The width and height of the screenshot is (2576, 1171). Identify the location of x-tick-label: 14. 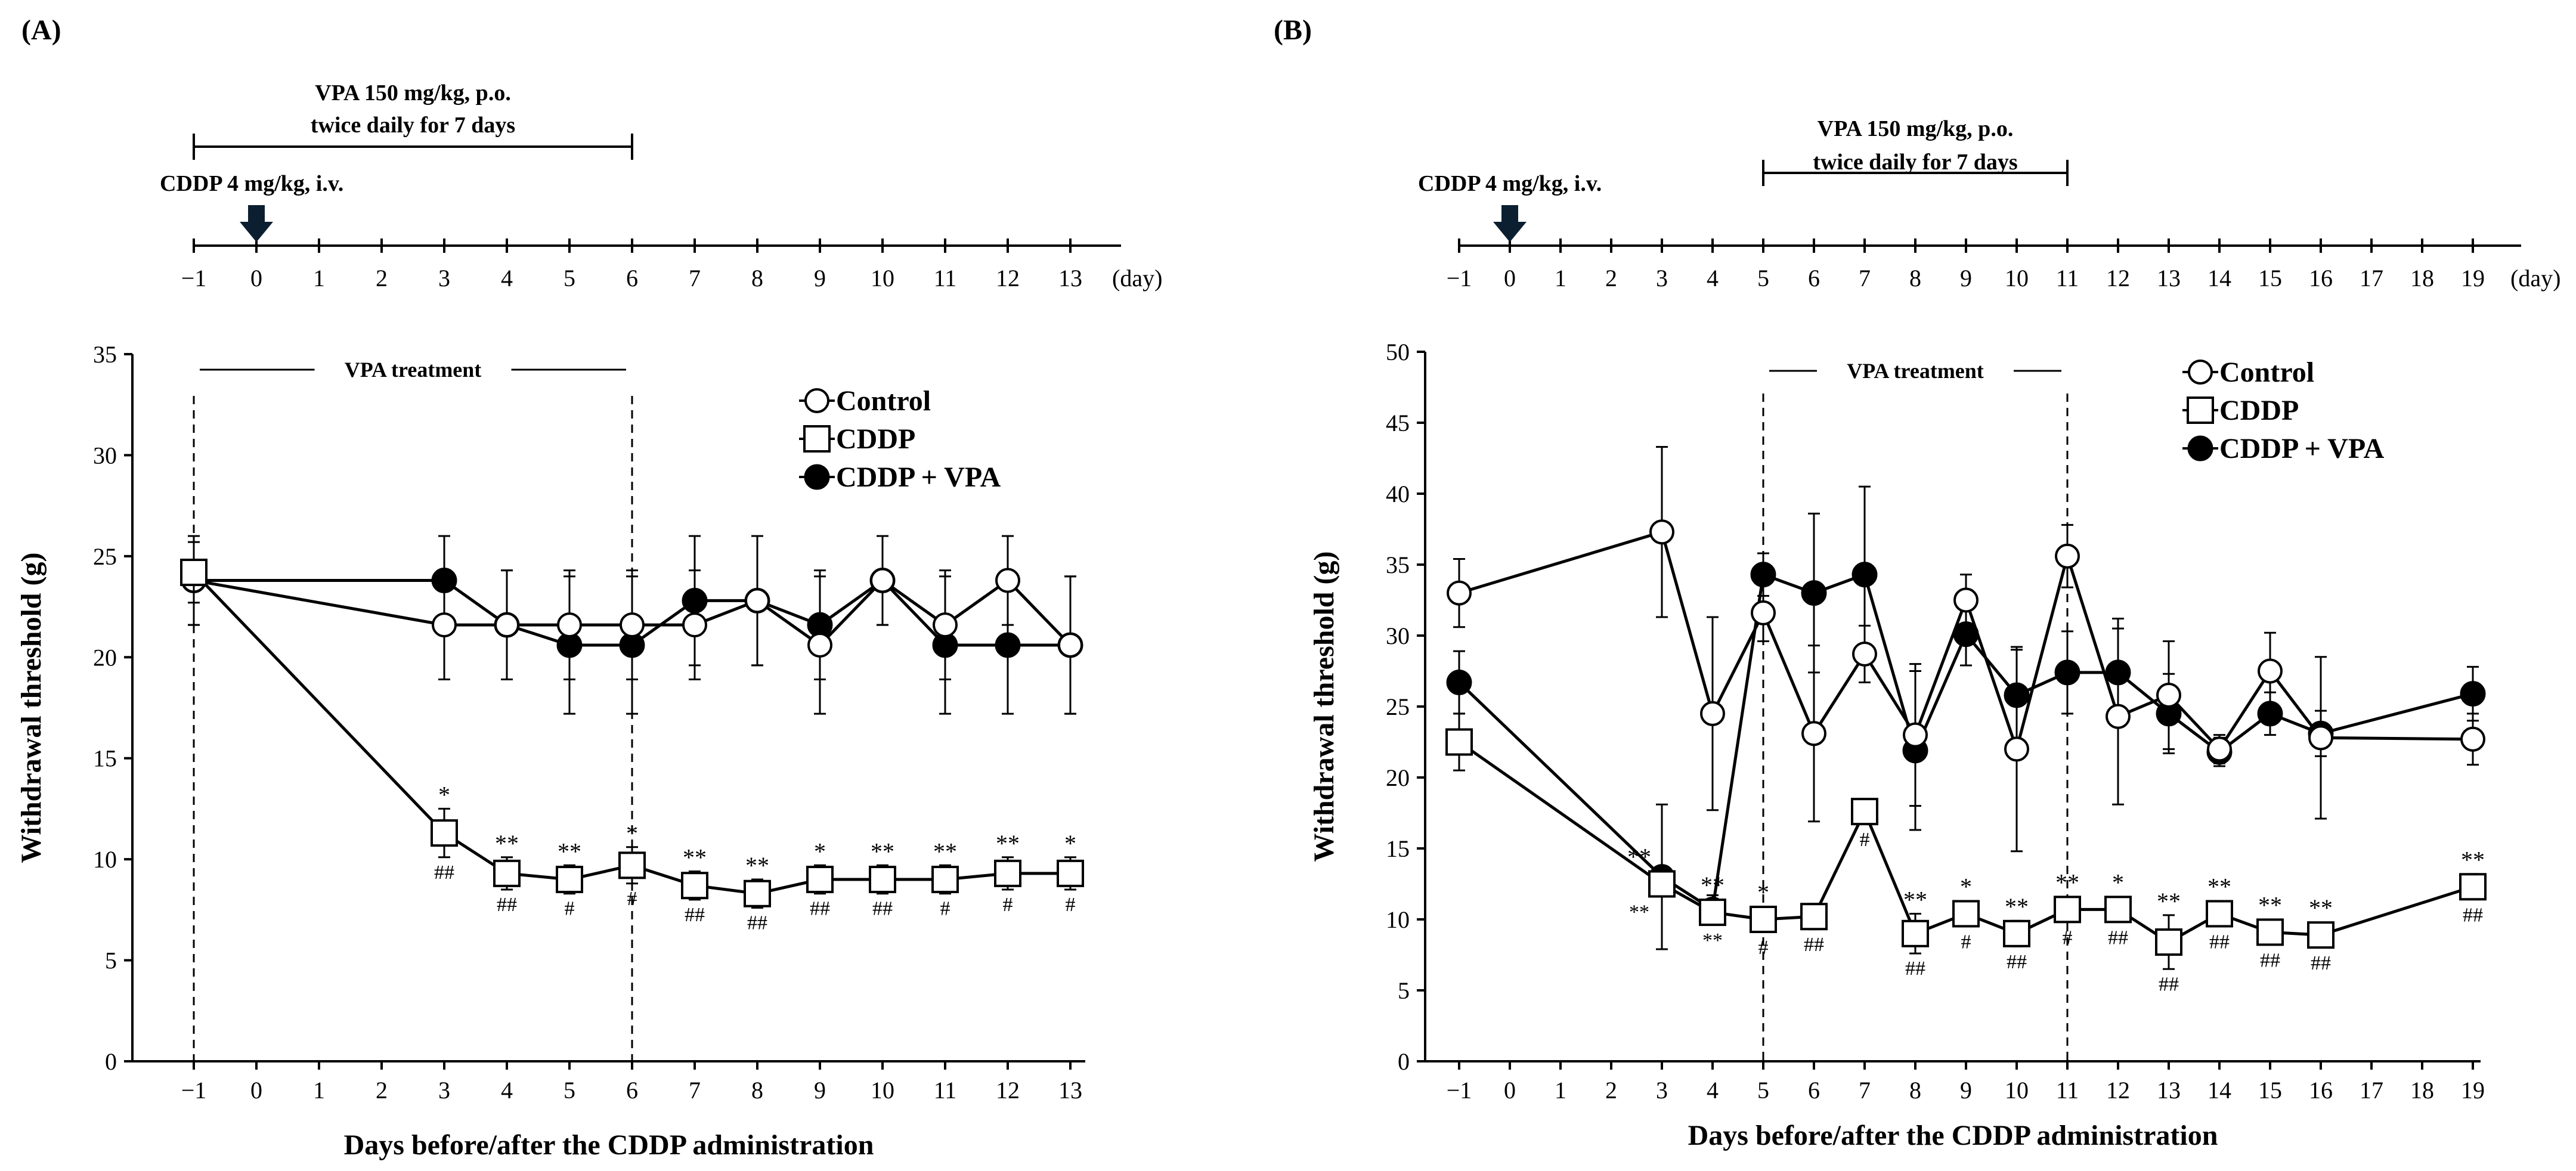
(2219, 1090).